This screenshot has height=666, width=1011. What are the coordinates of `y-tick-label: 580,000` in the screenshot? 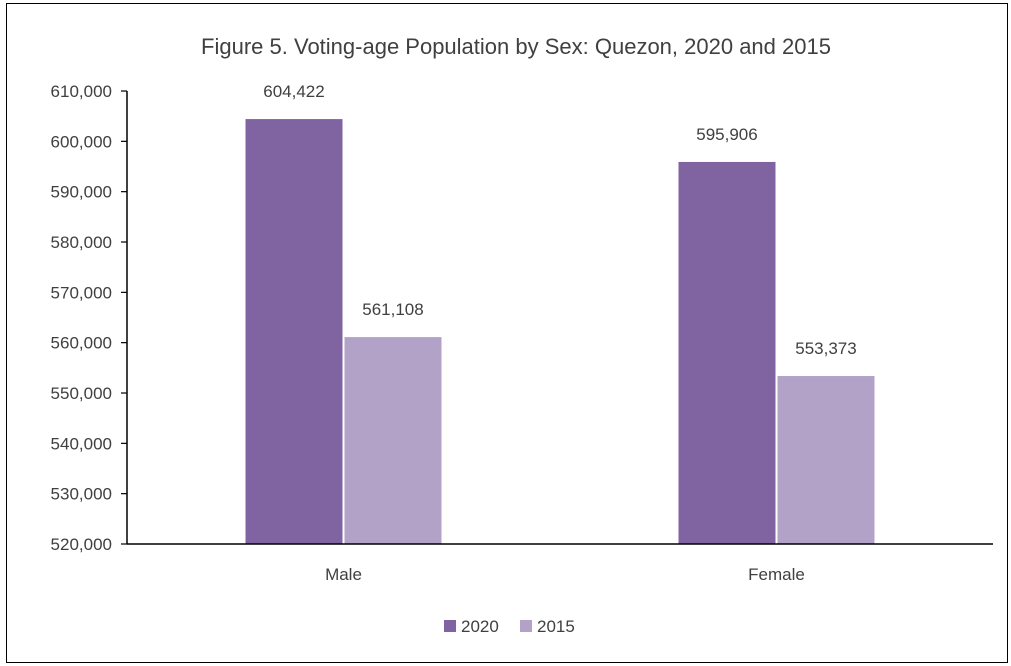 It's located at (81, 242).